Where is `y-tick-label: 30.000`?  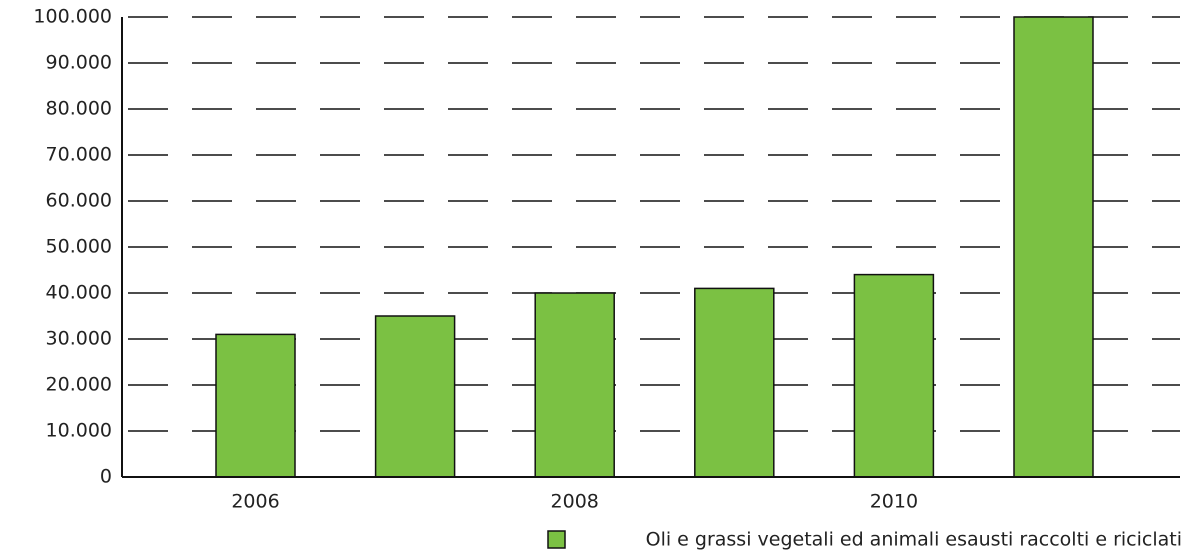 y-tick-label: 30.000 is located at coordinates (79, 339).